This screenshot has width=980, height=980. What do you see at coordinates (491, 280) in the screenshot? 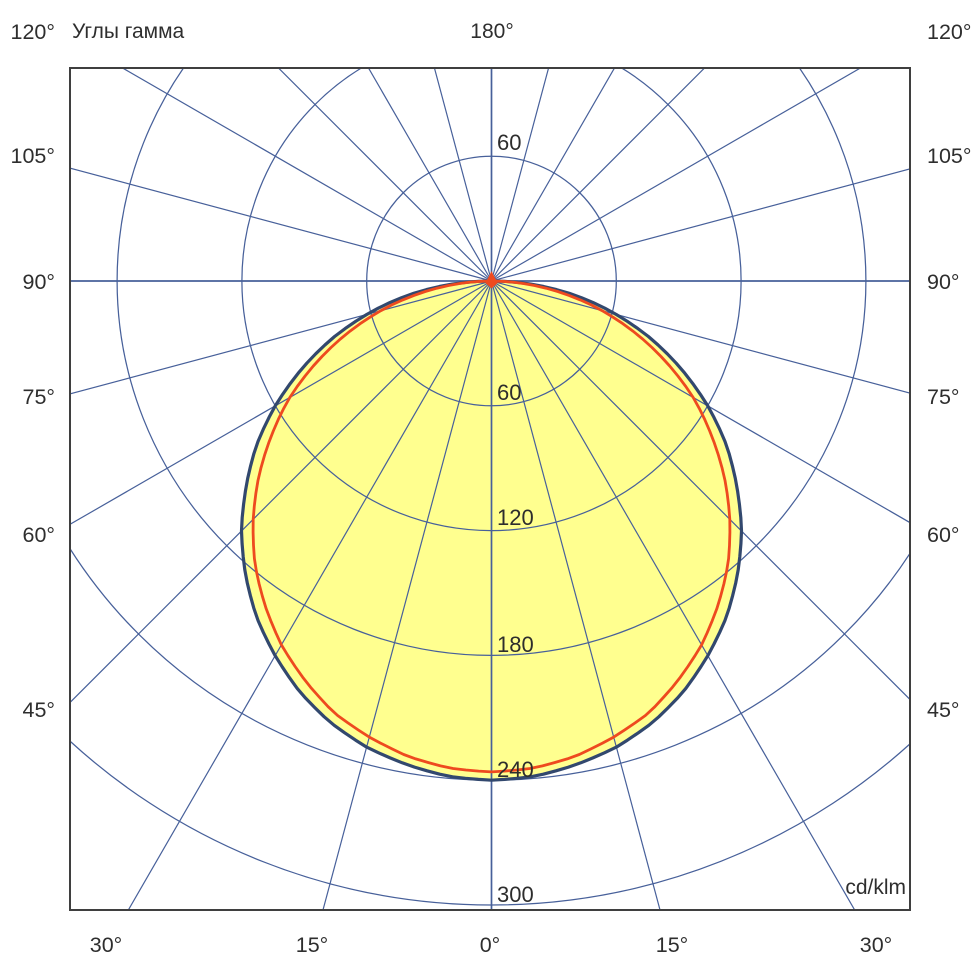
I see `pole-knot-red` at bounding box center [491, 280].